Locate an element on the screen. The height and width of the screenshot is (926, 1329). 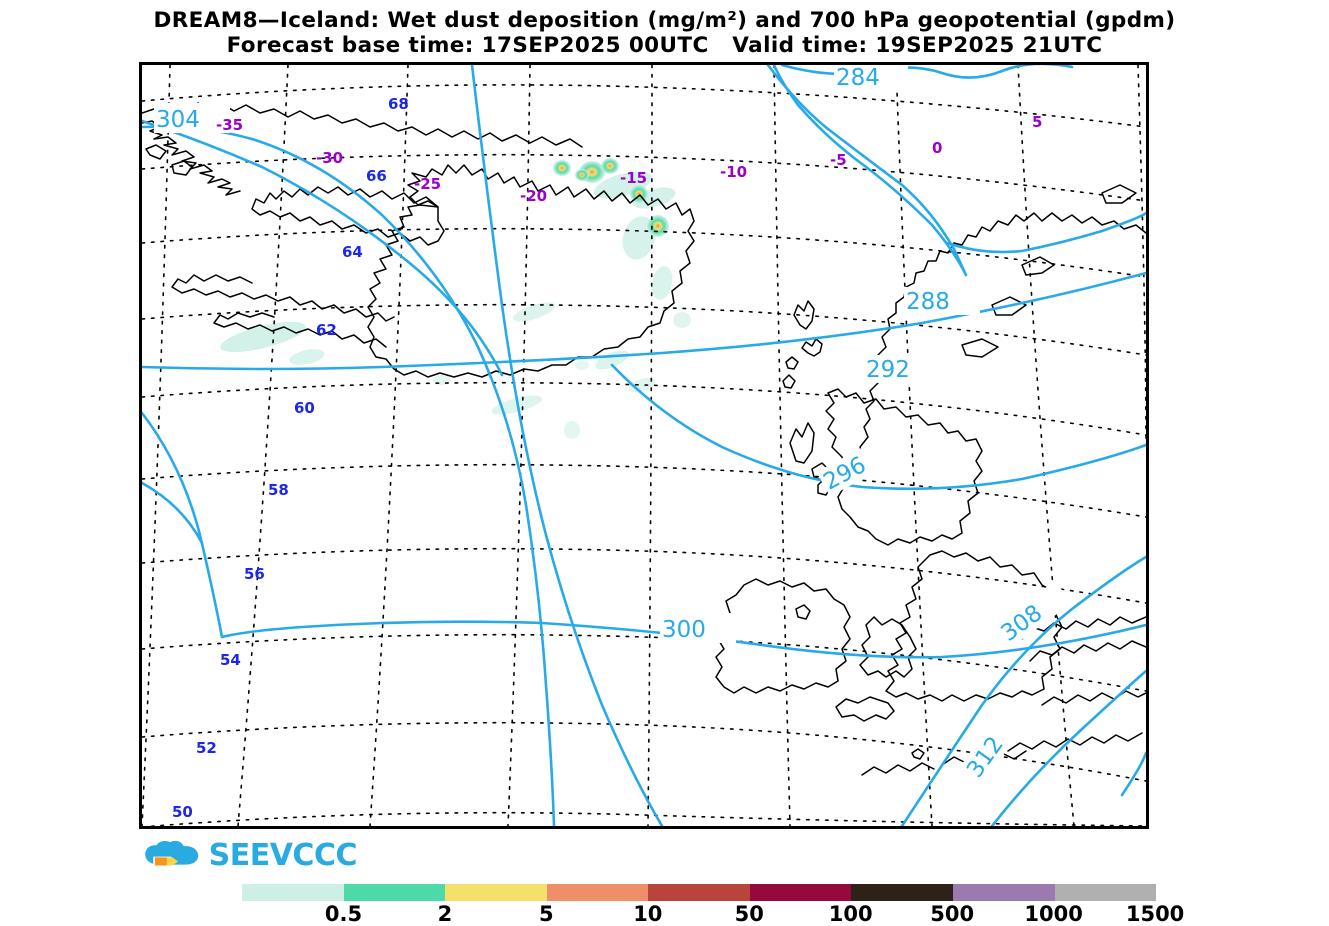
continental-coast is located at coordinates (1093, 698).